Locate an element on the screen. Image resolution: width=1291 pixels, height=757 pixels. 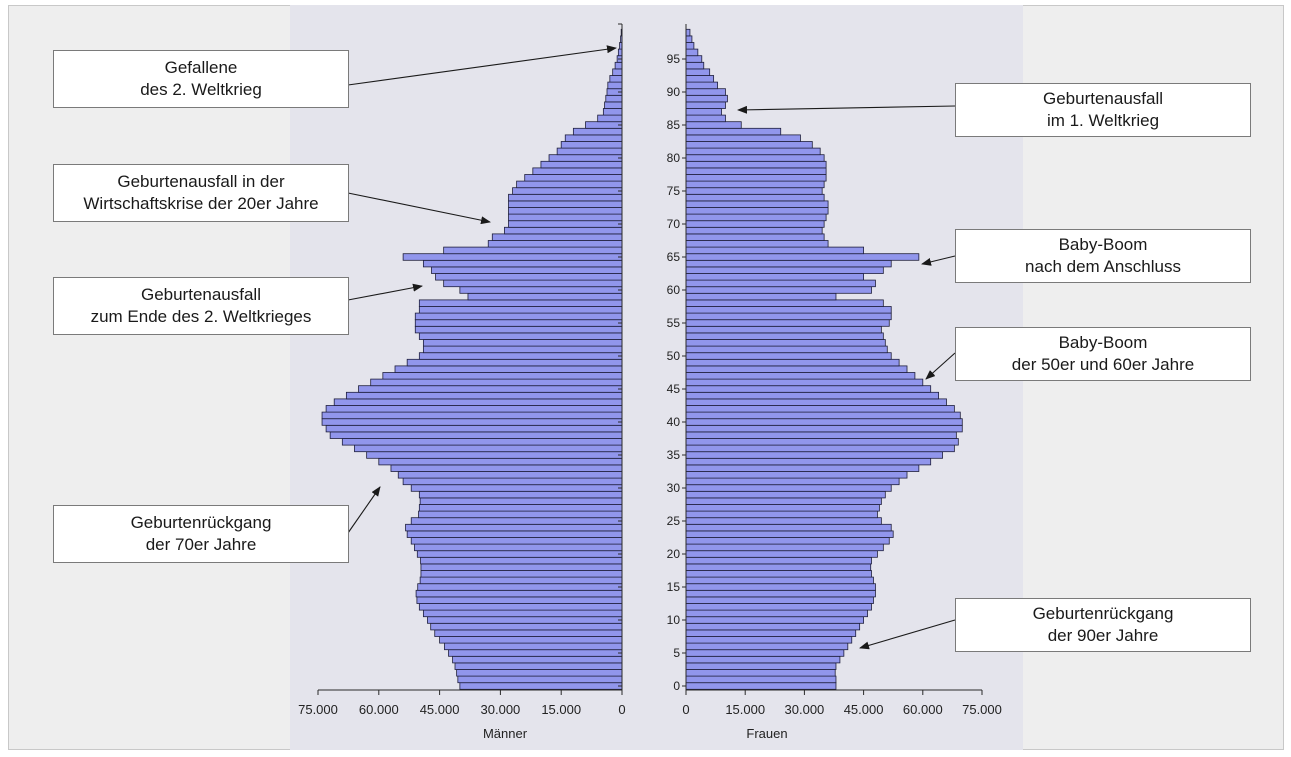
female-x-tick-label: 30.000 is located at coordinates (805, 709).